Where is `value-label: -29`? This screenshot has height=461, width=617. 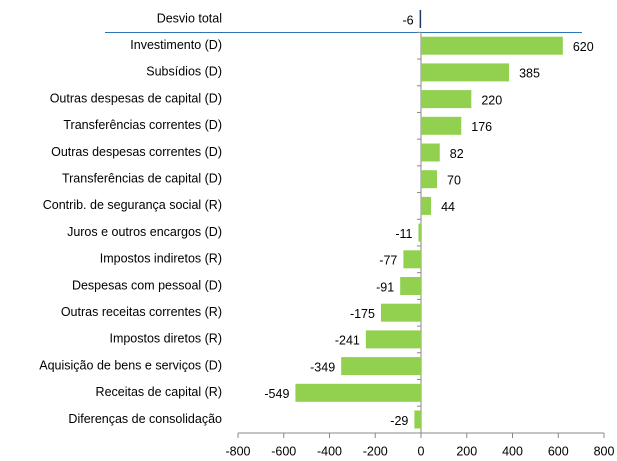
value-label: -29 is located at coordinates (399, 421).